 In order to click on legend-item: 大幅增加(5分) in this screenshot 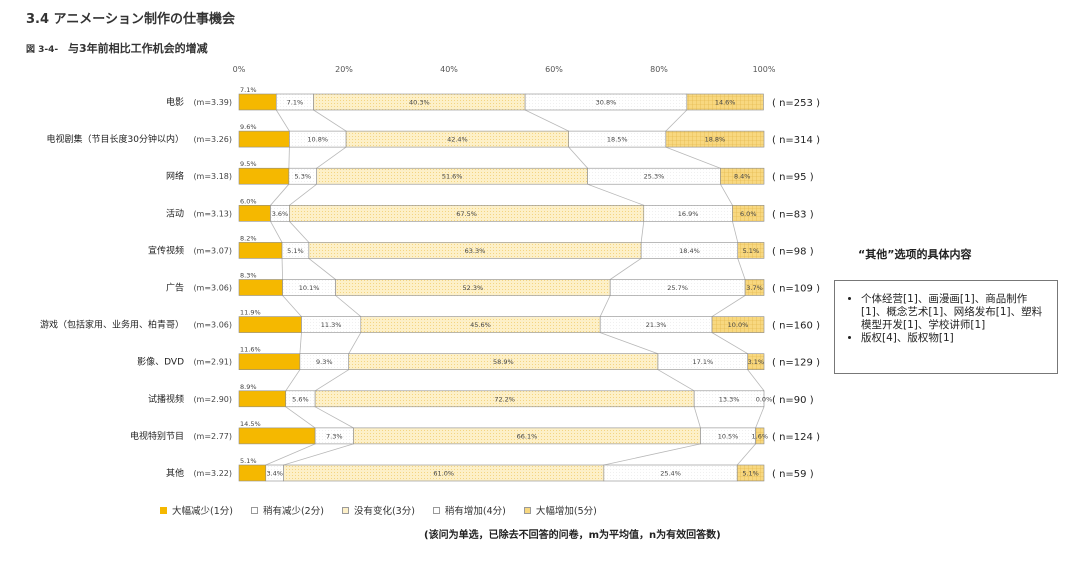, I will do `click(560, 510)`.